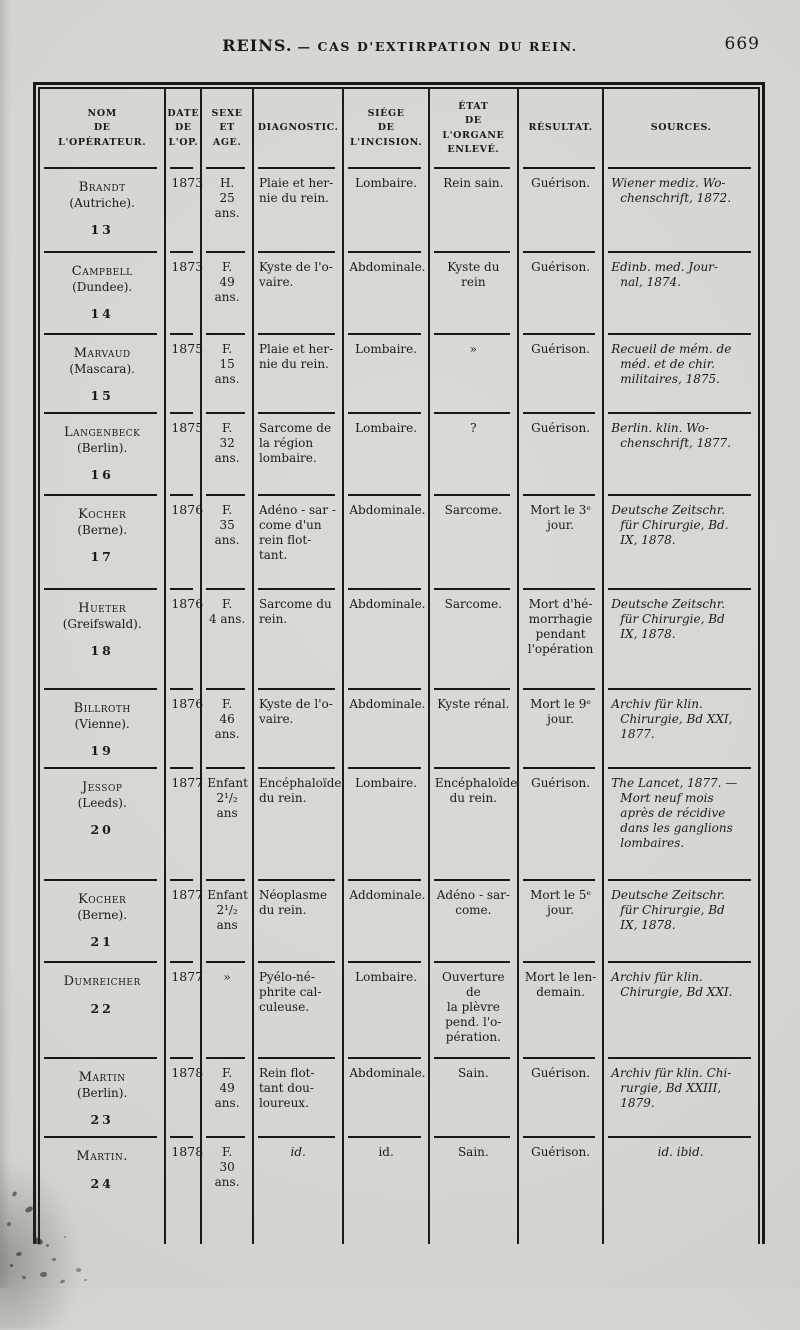  What do you see at coordinates (103, 823) in the screenshot?
I see `operator-cell: Jessop (Leeds). 20` at bounding box center [103, 823].